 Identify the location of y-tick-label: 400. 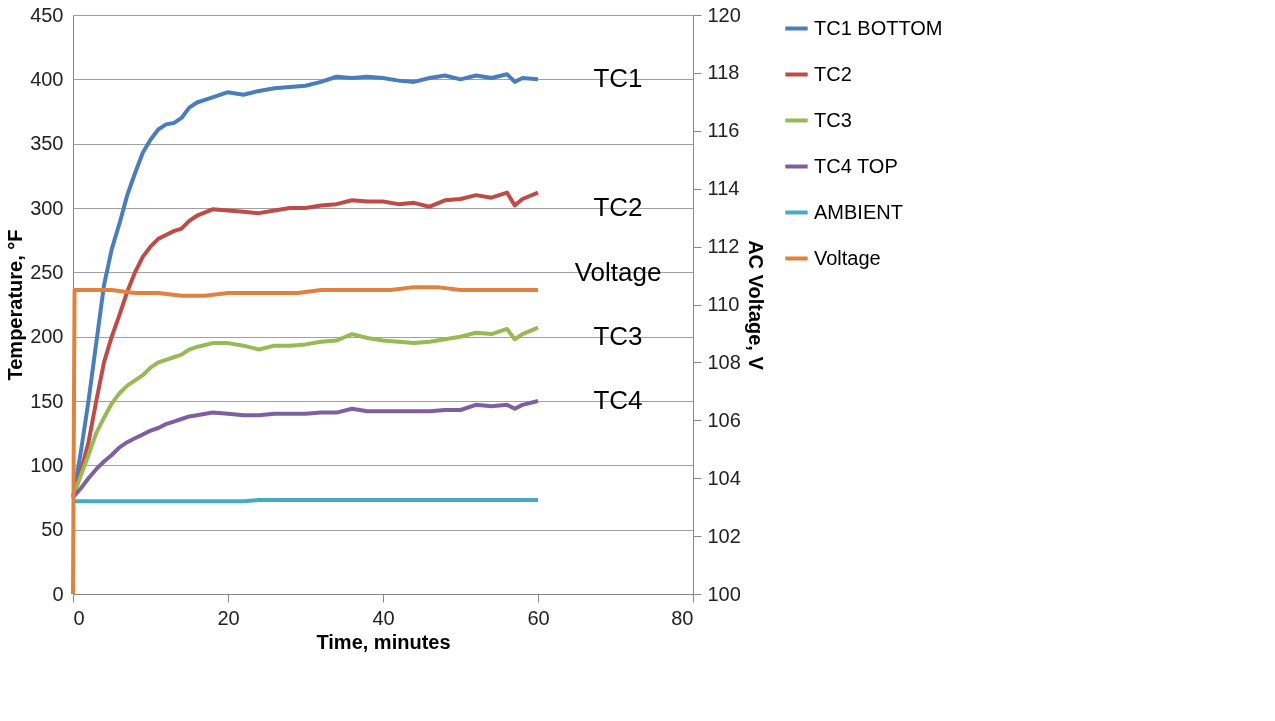
(47, 78).